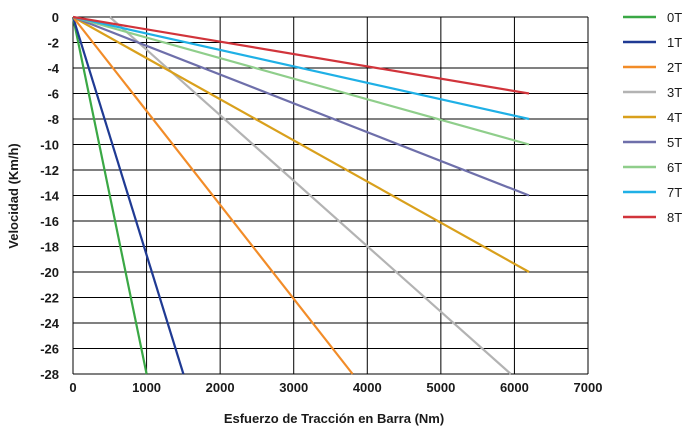 The image size is (691, 429). Describe the element at coordinates (674, 92) in the screenshot. I see `legend-label-3T: 3T` at that location.